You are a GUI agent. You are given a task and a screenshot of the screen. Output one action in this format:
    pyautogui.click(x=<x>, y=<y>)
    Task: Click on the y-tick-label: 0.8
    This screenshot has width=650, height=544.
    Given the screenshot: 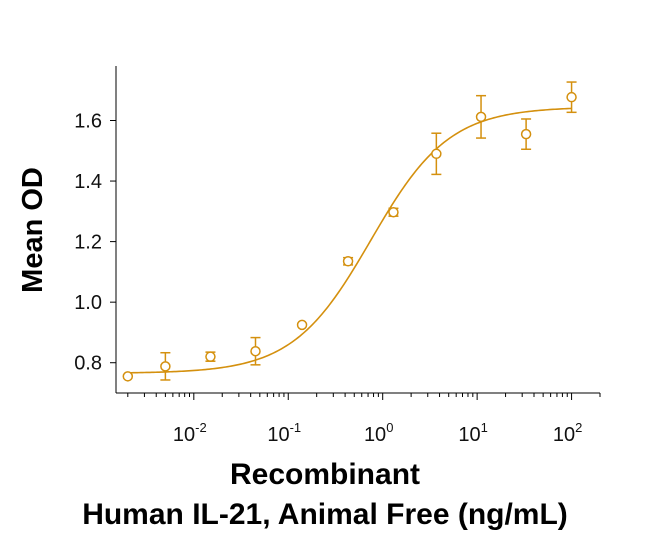 What is the action you would take?
    pyautogui.click(x=88, y=364)
    